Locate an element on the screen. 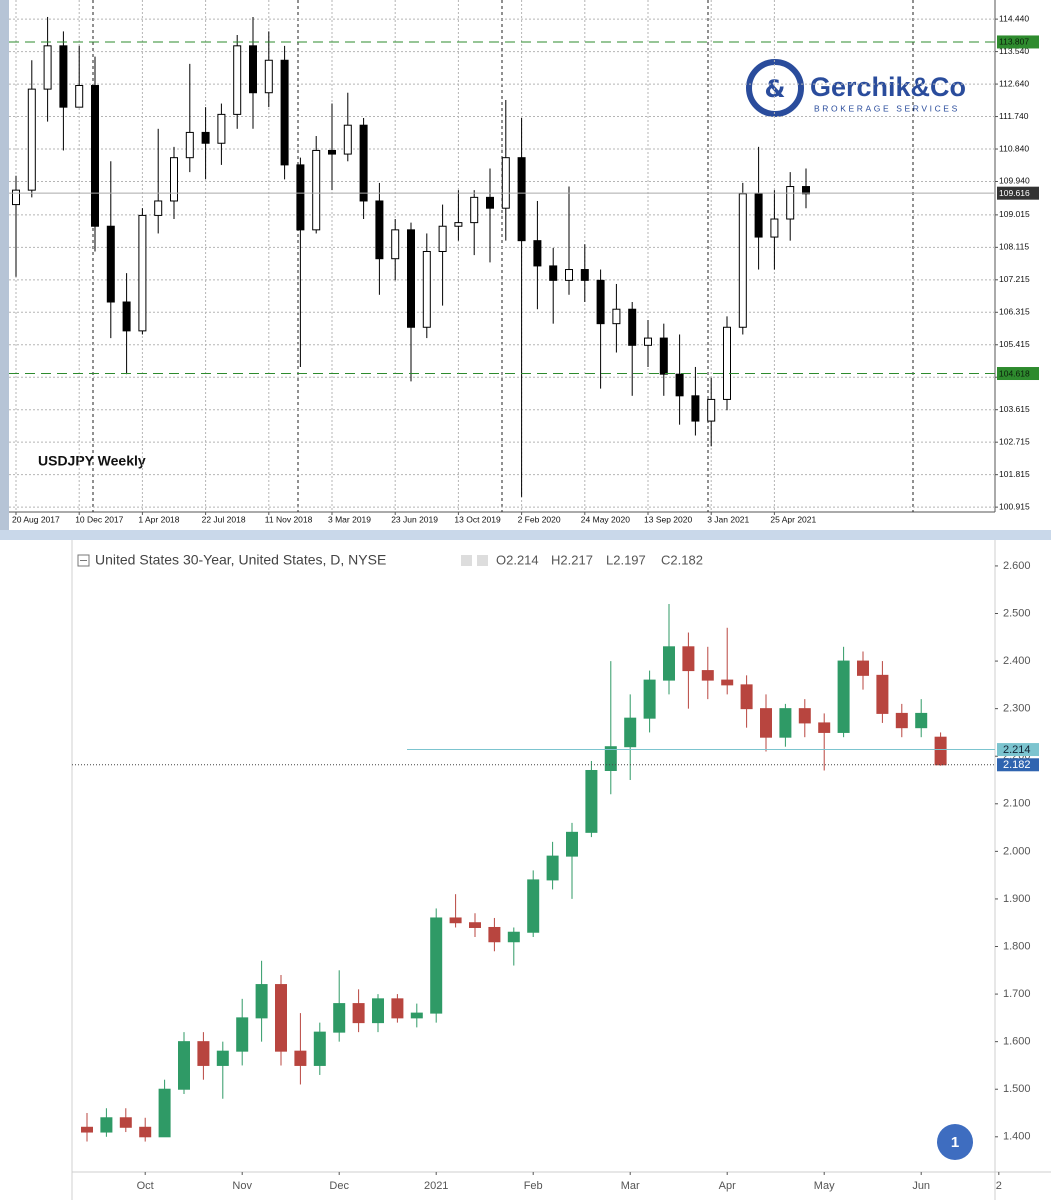  x-tick-label: Mar is located at coordinates (630, 1186).